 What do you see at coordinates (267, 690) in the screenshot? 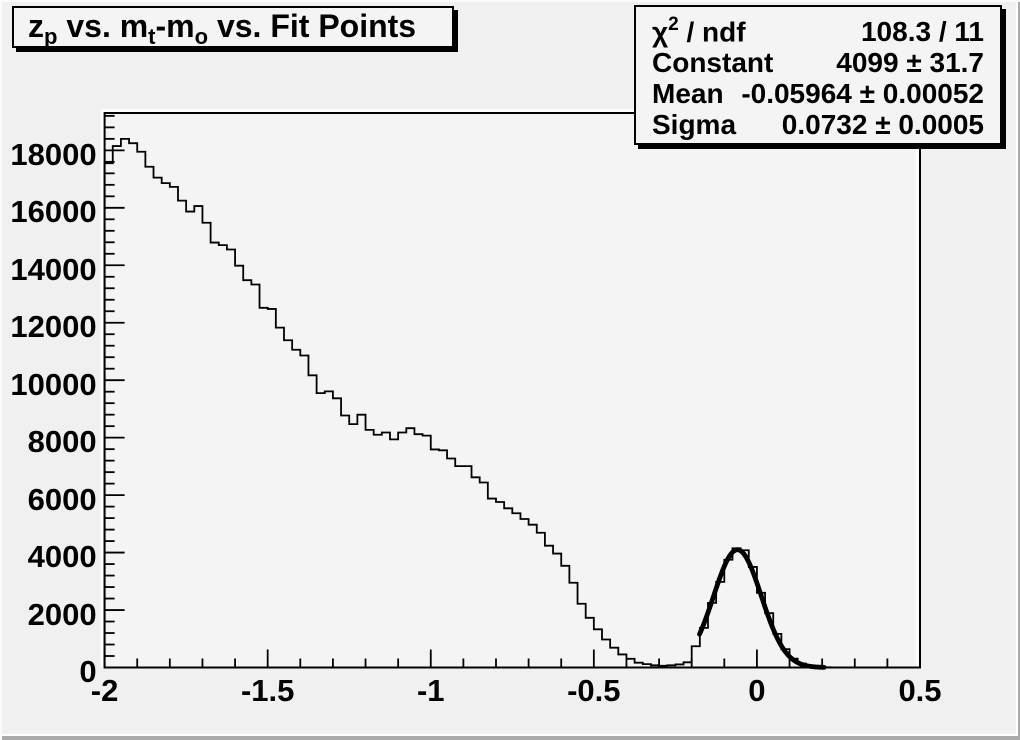
I see `x-axis-label: -1.5` at bounding box center [267, 690].